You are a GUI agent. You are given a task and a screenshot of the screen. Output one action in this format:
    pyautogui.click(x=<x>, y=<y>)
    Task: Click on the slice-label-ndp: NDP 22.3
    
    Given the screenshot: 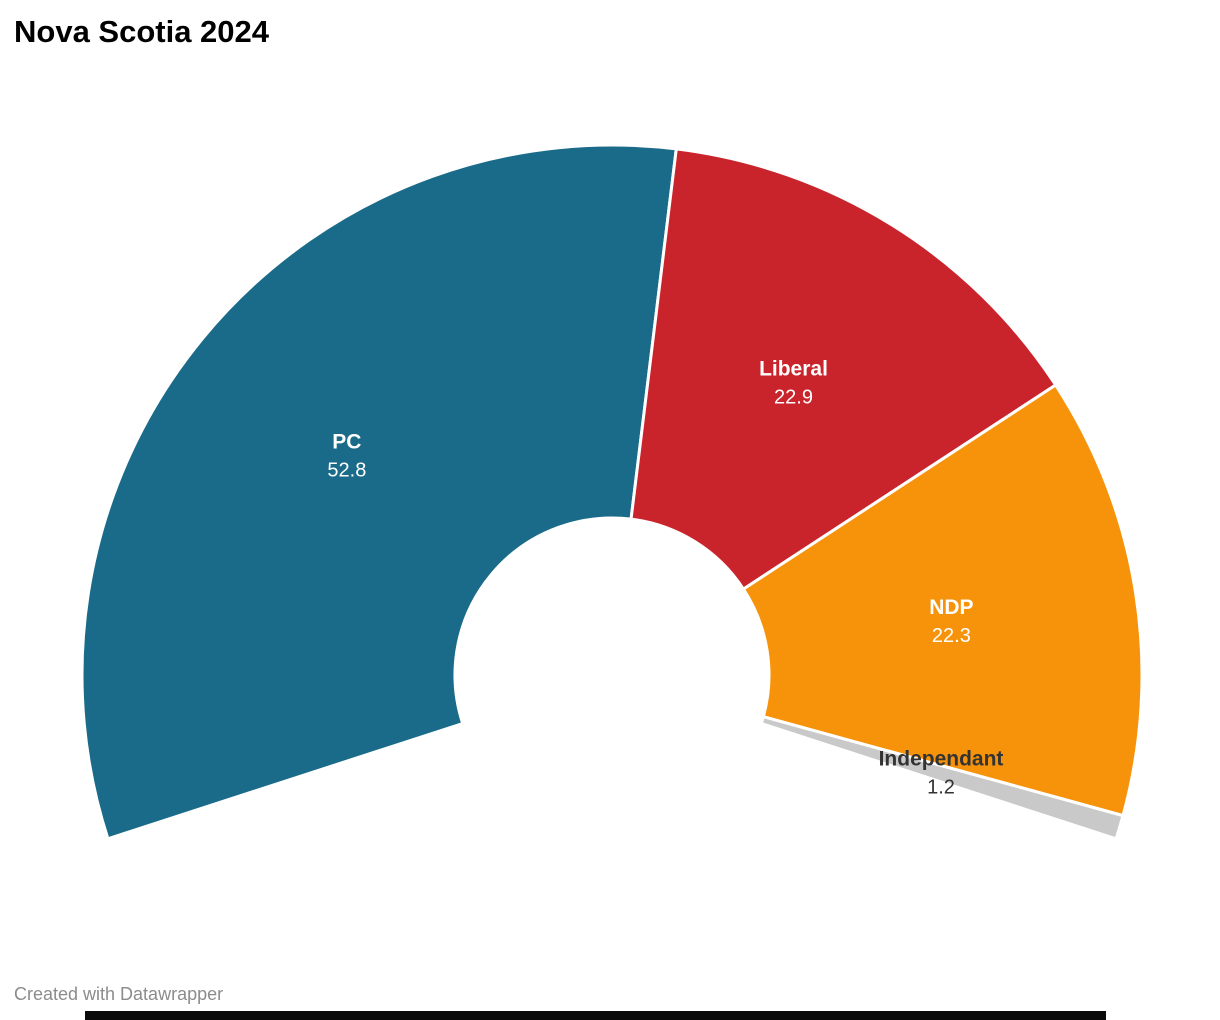 What is the action you would take?
    pyautogui.click(x=951, y=621)
    